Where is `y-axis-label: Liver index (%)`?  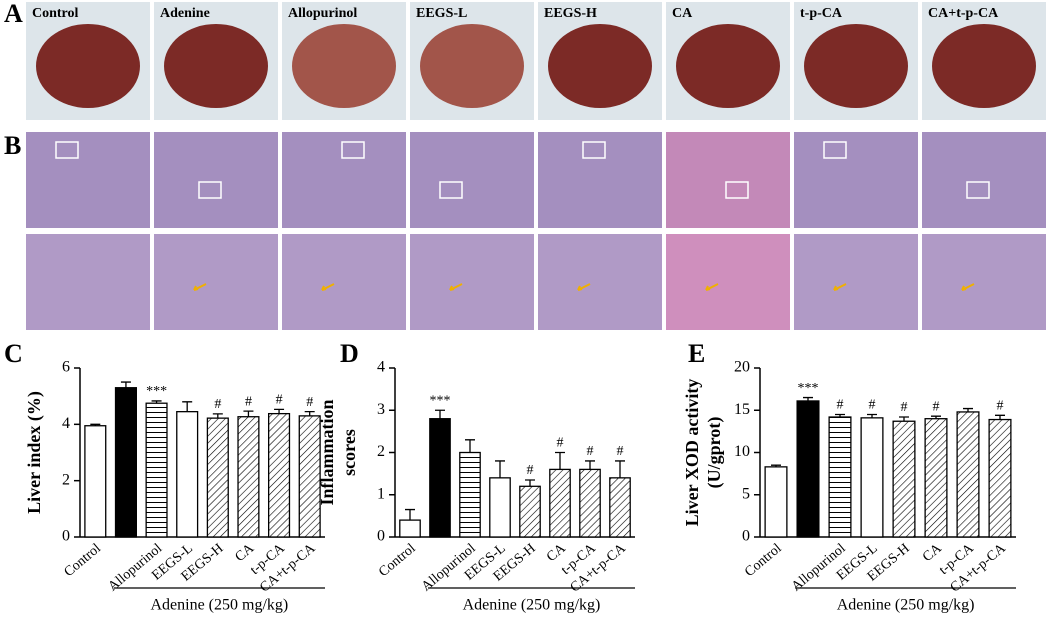
y-axis-label: Liver index (%) is located at coordinates (34, 452).